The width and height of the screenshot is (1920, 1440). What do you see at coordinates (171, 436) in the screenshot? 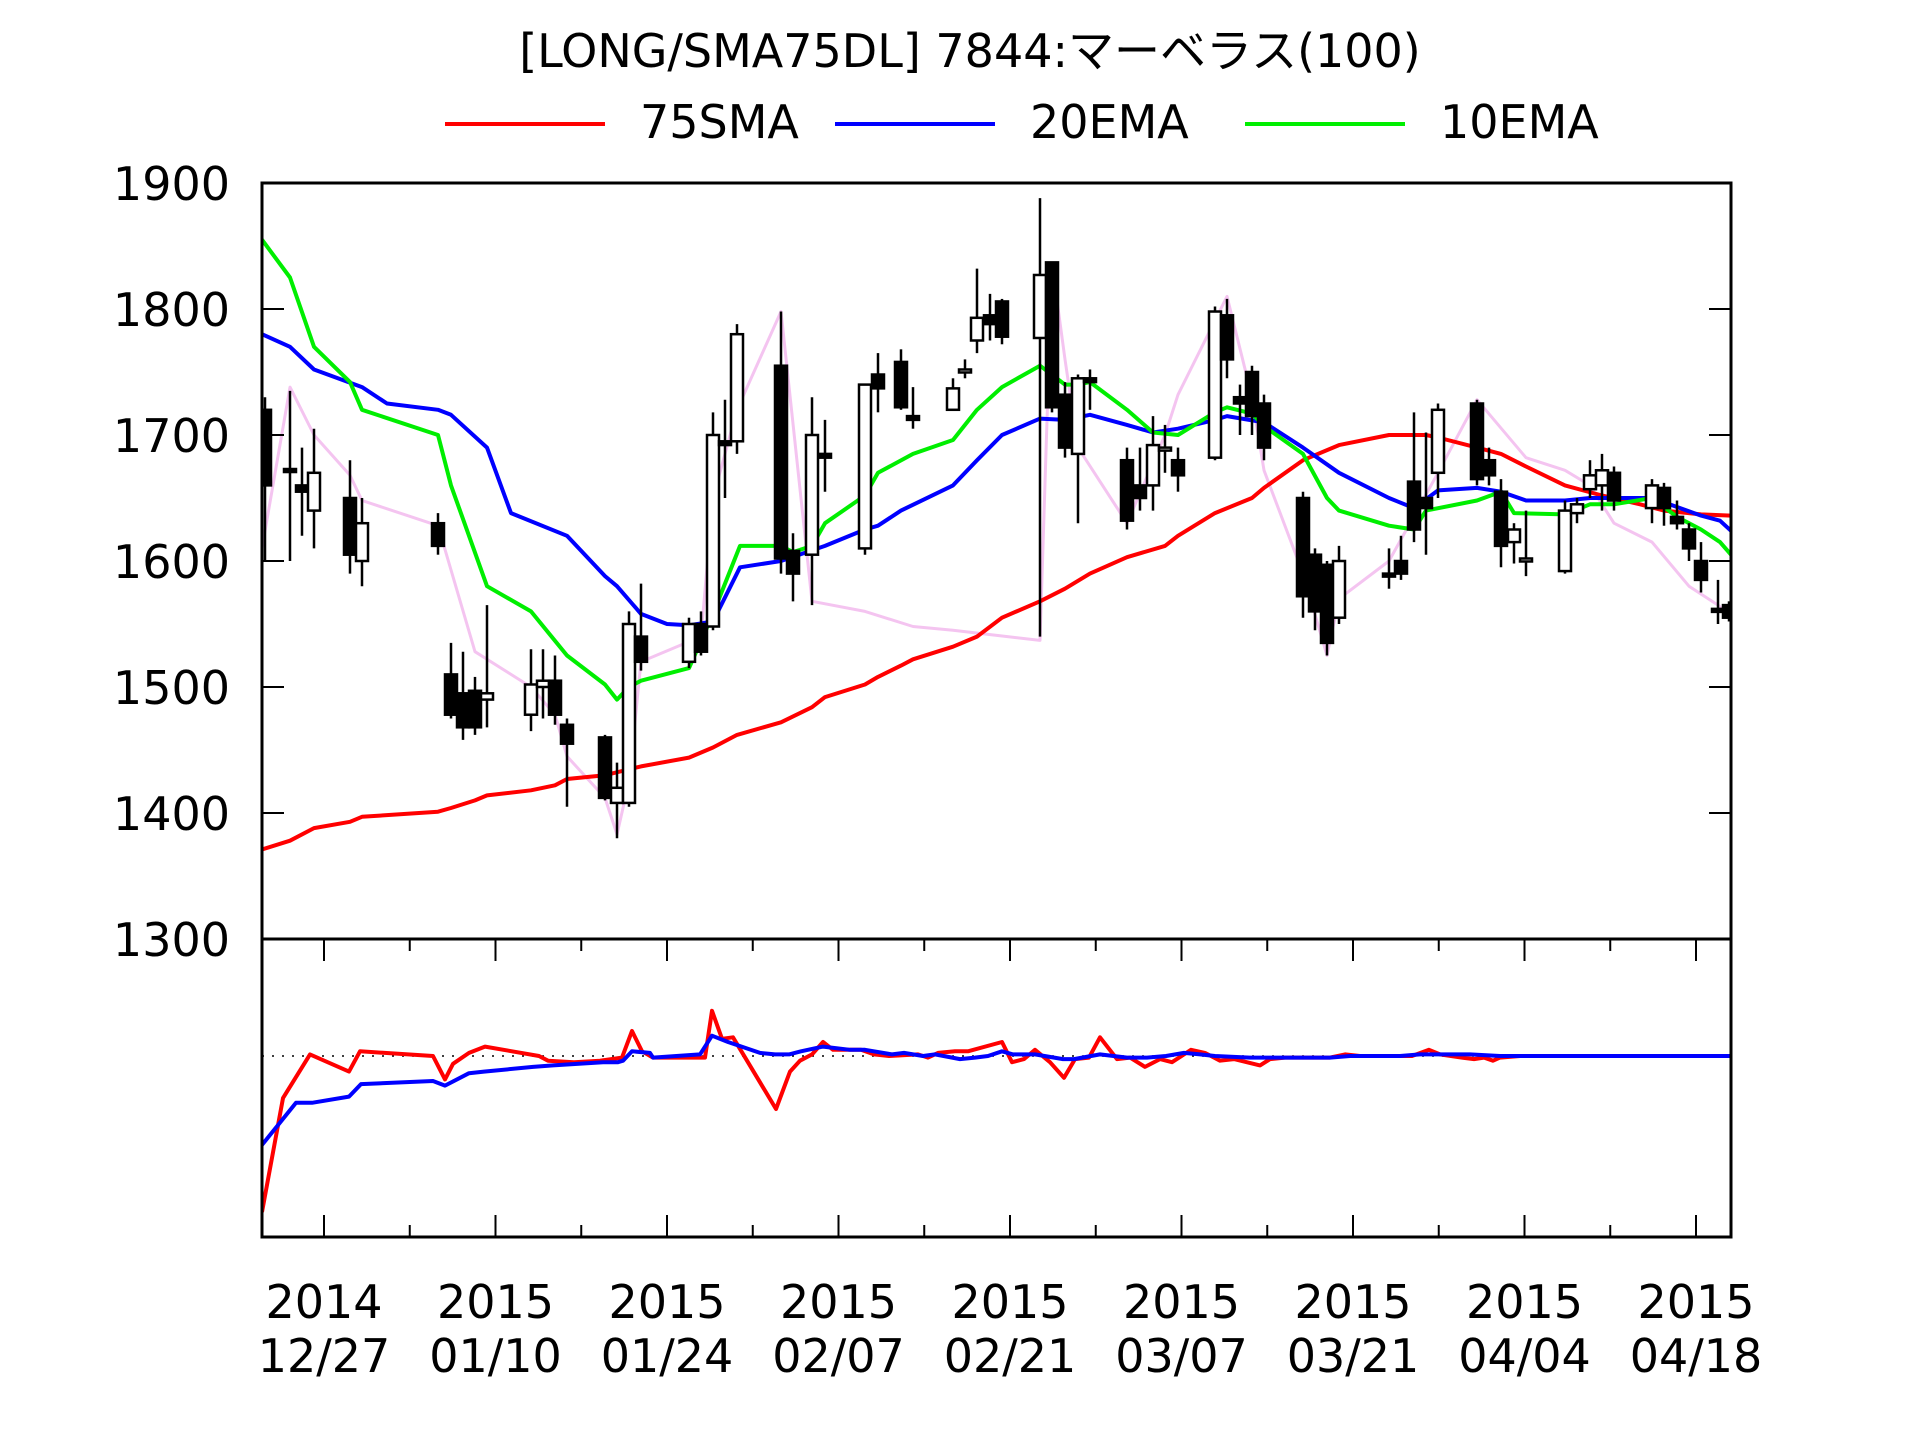
I see `y-tick-label: 1700` at bounding box center [171, 436].